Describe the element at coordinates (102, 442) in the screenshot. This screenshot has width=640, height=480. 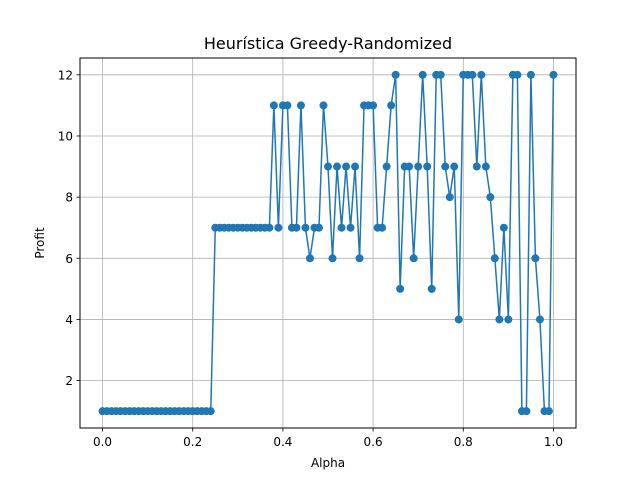
I see `x-tick-label: 0.0` at that location.